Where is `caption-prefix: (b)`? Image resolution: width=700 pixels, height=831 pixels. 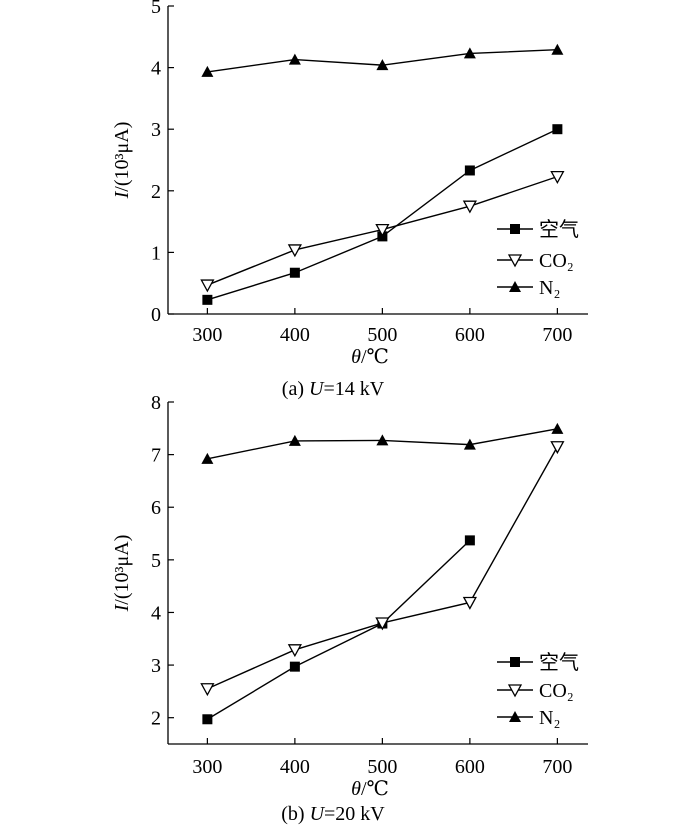
caption-prefix: (b) is located at coordinates (295, 814).